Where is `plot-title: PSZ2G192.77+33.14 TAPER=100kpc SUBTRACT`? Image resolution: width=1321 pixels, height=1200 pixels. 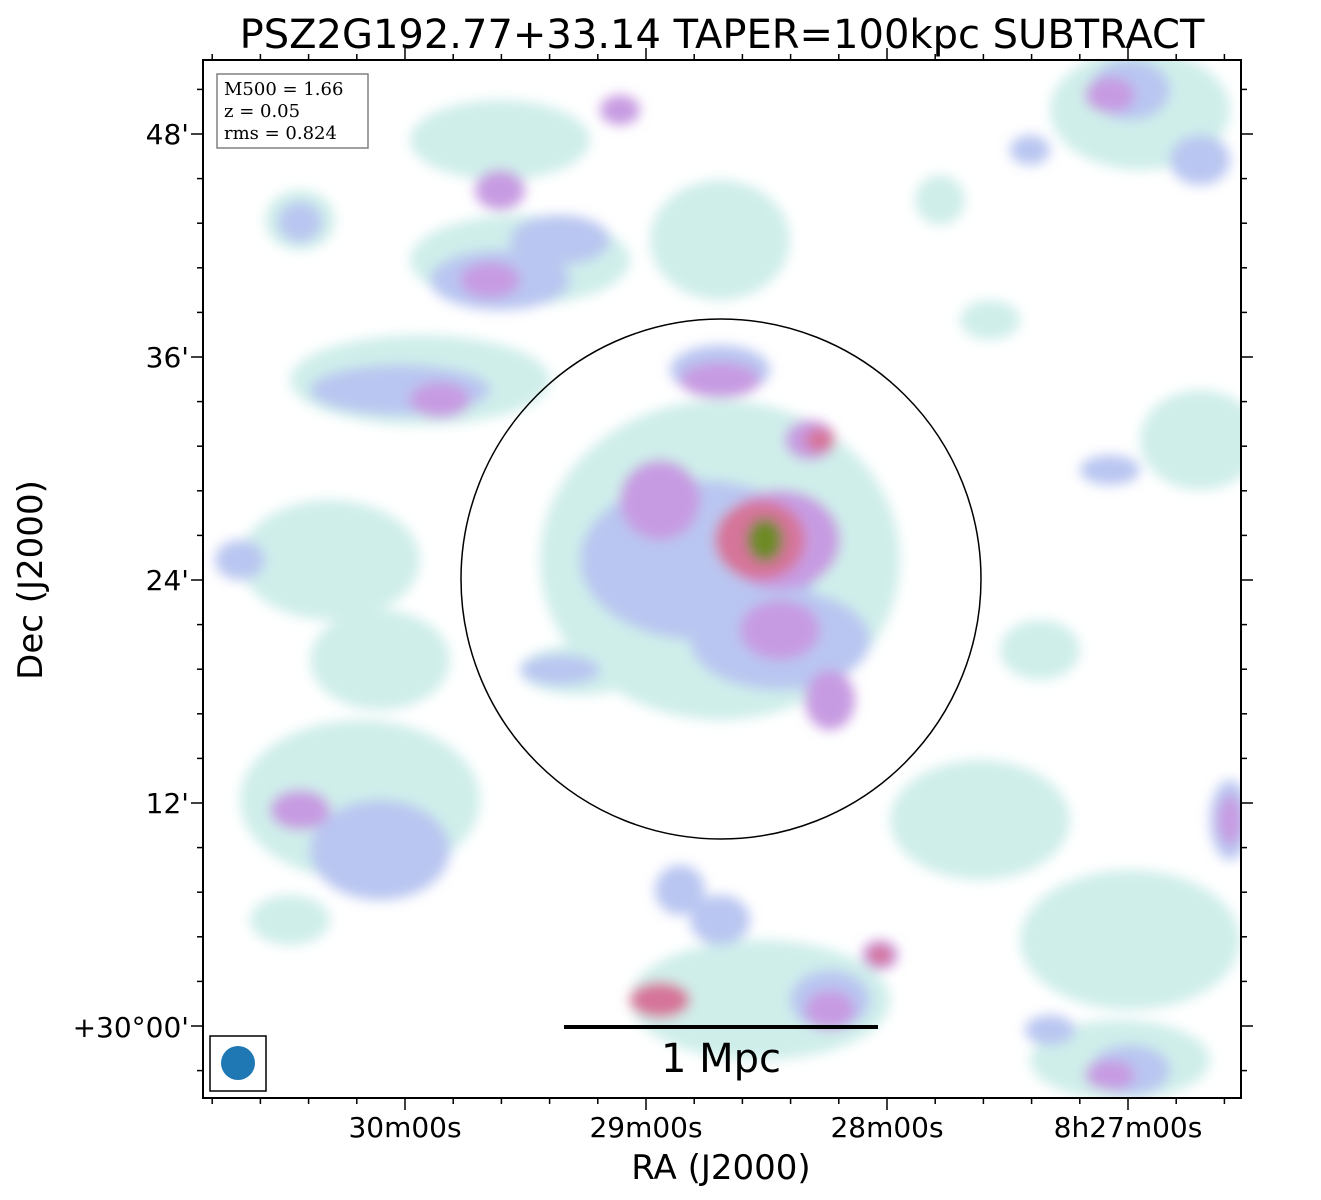 plot-title: PSZ2G192.77+33.14 TAPER=100kpc SUBTRACT is located at coordinates (722, 35).